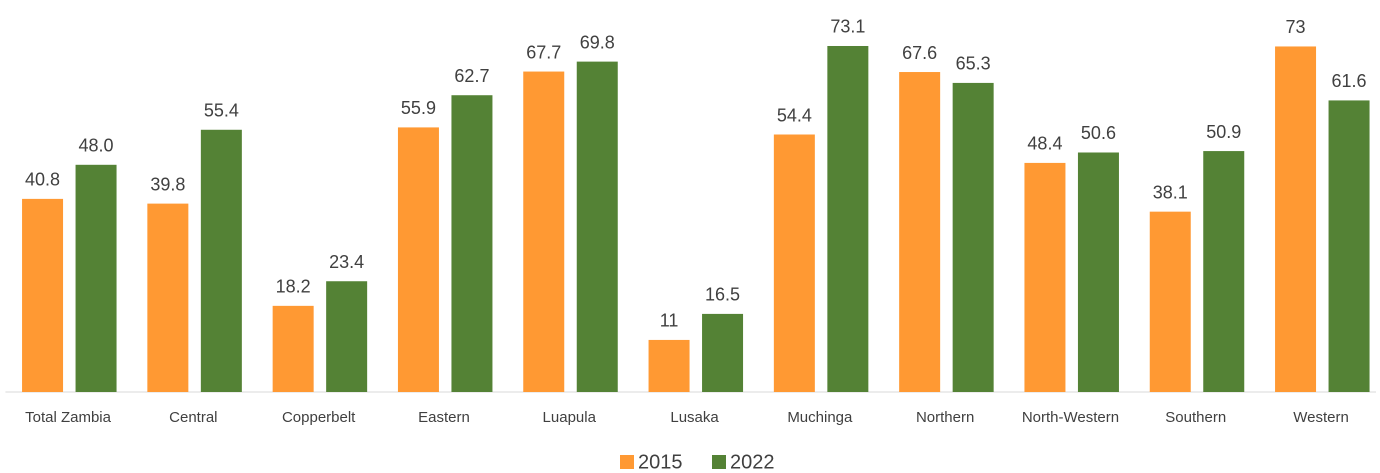  I want to click on value-label: 73.1, so click(847, 27).